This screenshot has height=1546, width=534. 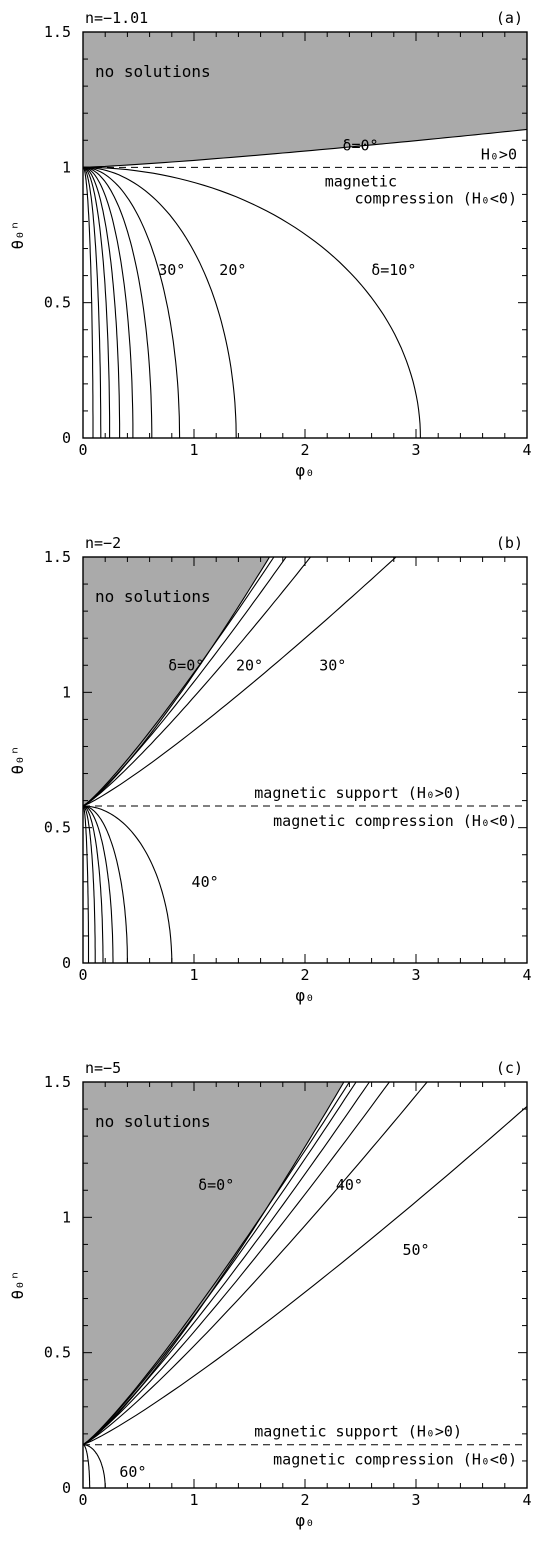 I want to click on n-value-label: n=−1.01, so click(x=116, y=18).